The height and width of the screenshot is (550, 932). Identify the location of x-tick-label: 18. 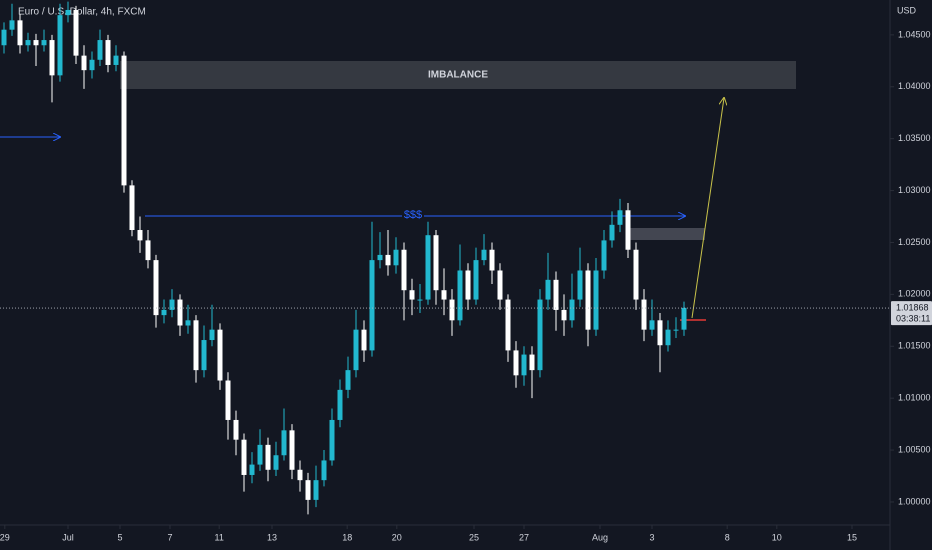
(347, 537).